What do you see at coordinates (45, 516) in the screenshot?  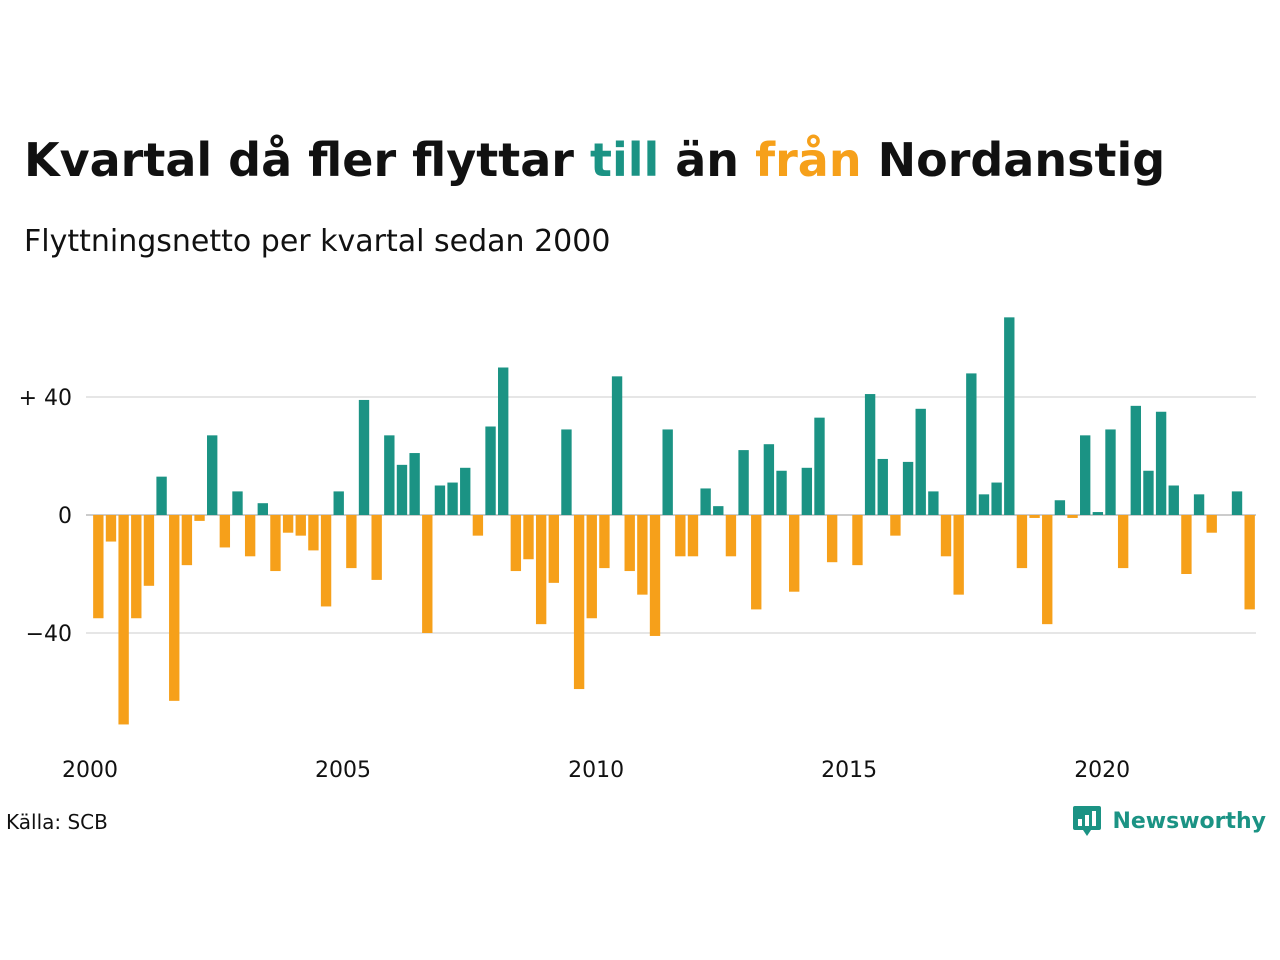 I see `y-axis-labels: + 40 0 −40` at bounding box center [45, 516].